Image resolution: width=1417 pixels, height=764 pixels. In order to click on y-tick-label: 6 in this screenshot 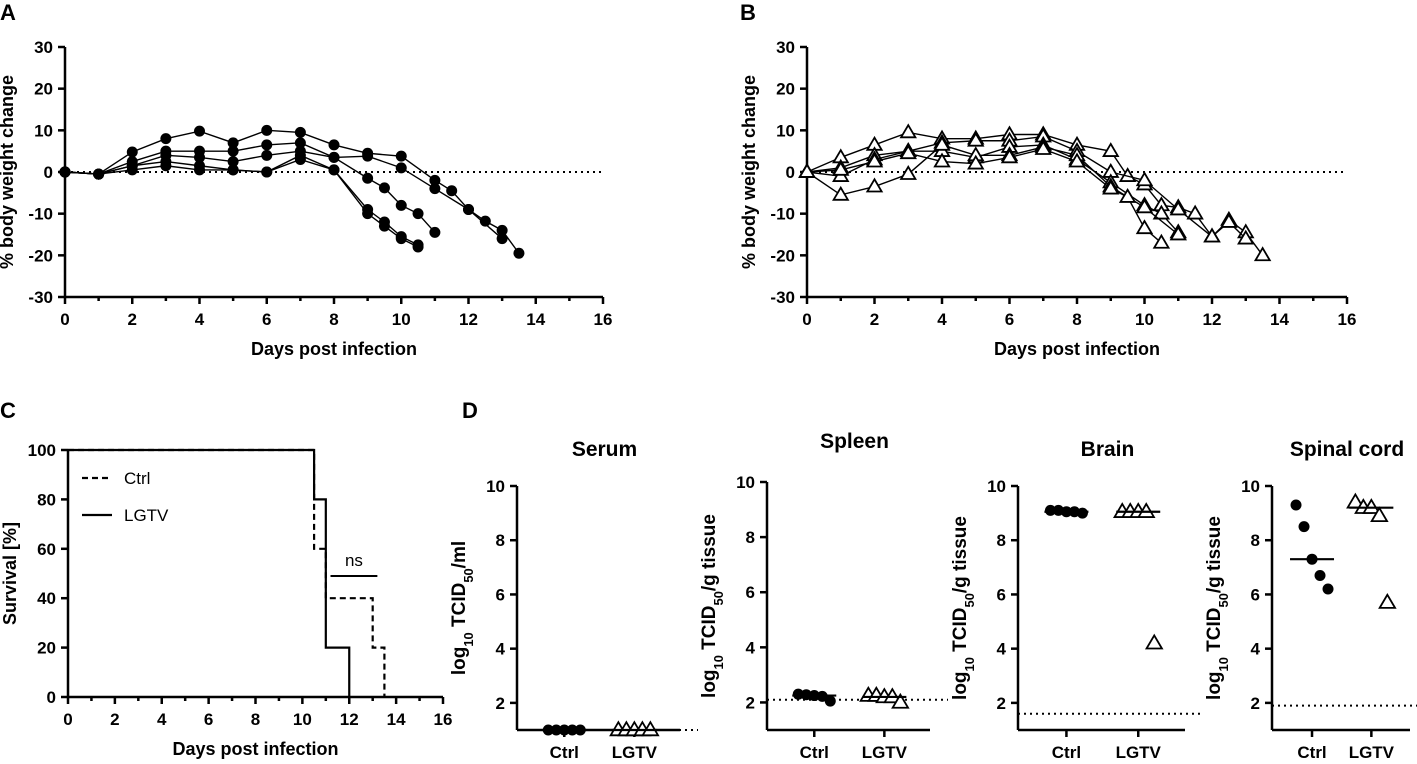, I will do `click(750, 592)`.